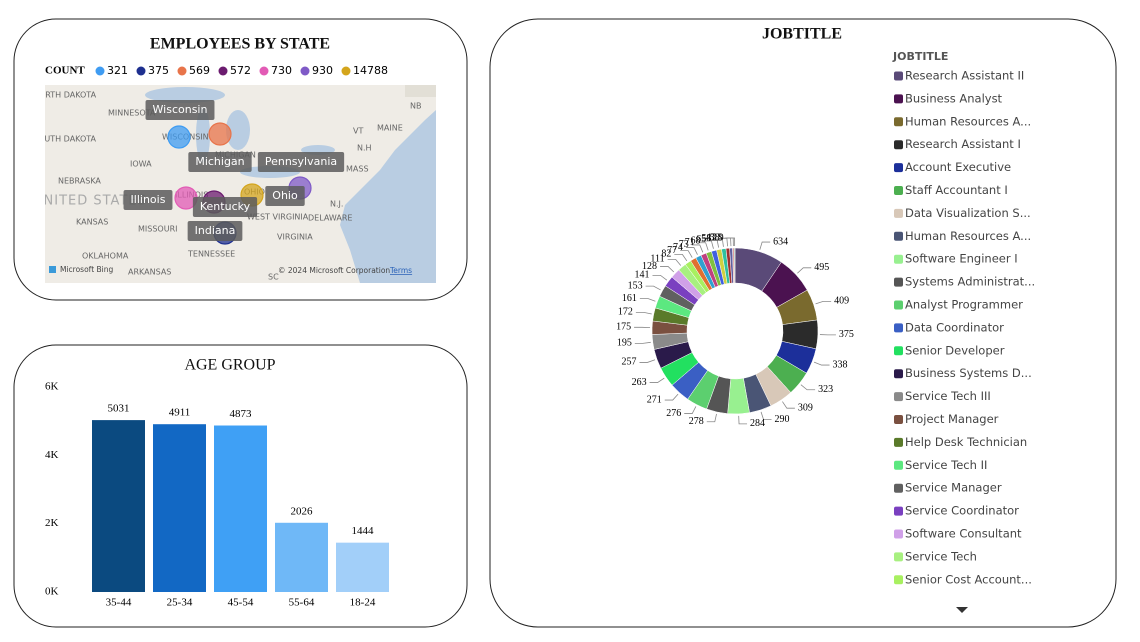 The width and height of the screenshot is (1140, 642). Describe the element at coordinates (220, 162) in the screenshot. I see `state-label-box` at that location.